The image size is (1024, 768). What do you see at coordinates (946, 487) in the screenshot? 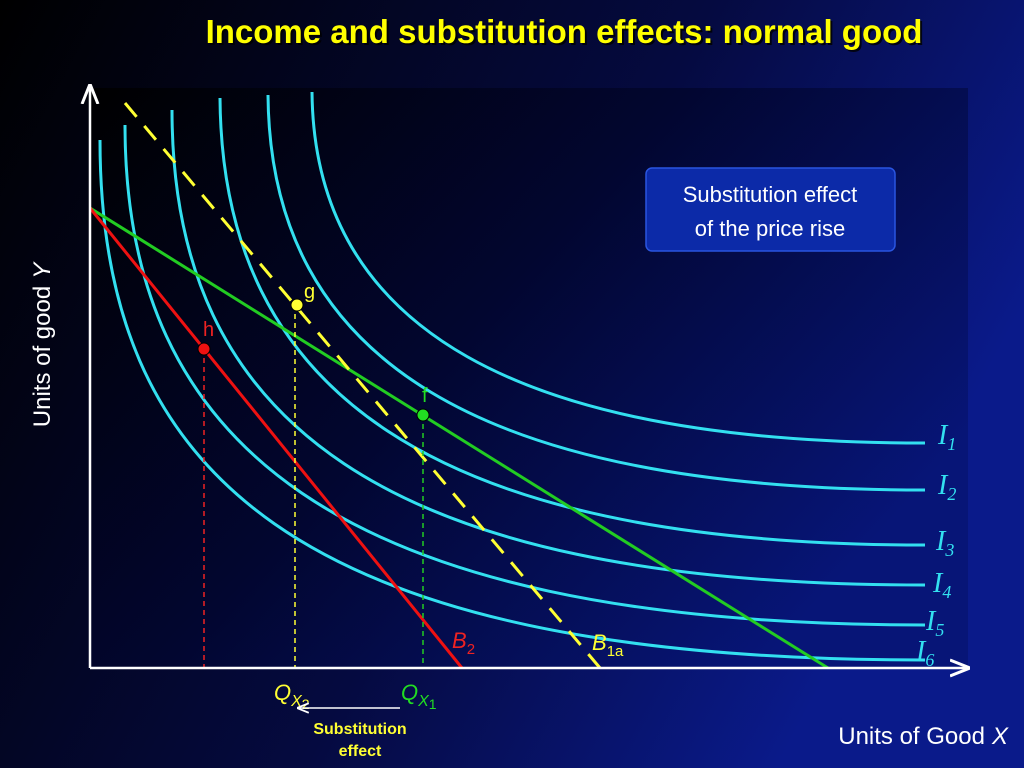
I see `curve-label: I2` at bounding box center [946, 487].